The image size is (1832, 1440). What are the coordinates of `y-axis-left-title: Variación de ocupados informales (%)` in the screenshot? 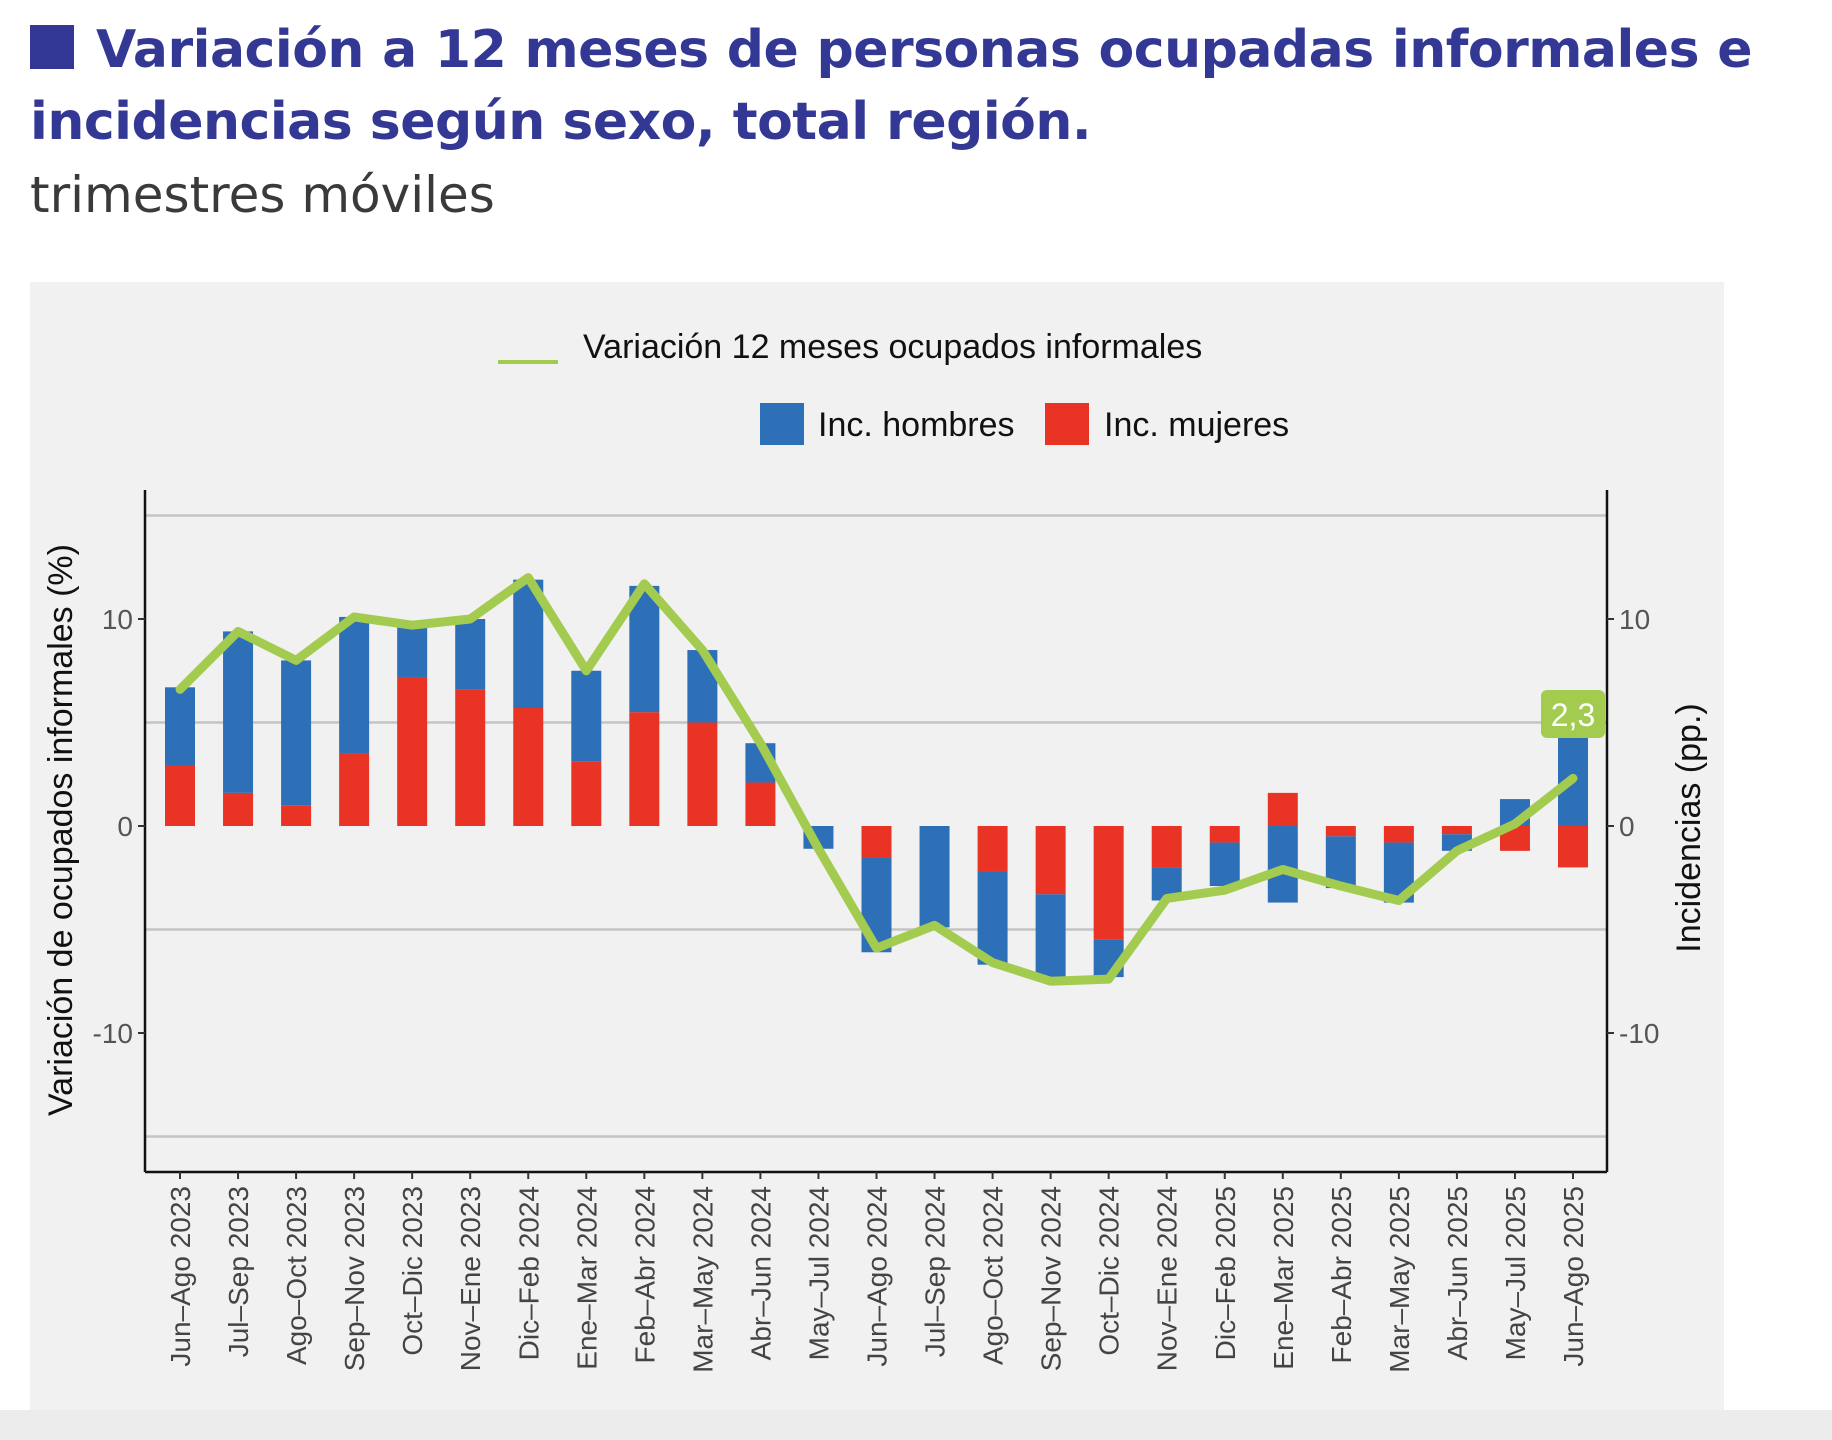 It's located at (61, 830).